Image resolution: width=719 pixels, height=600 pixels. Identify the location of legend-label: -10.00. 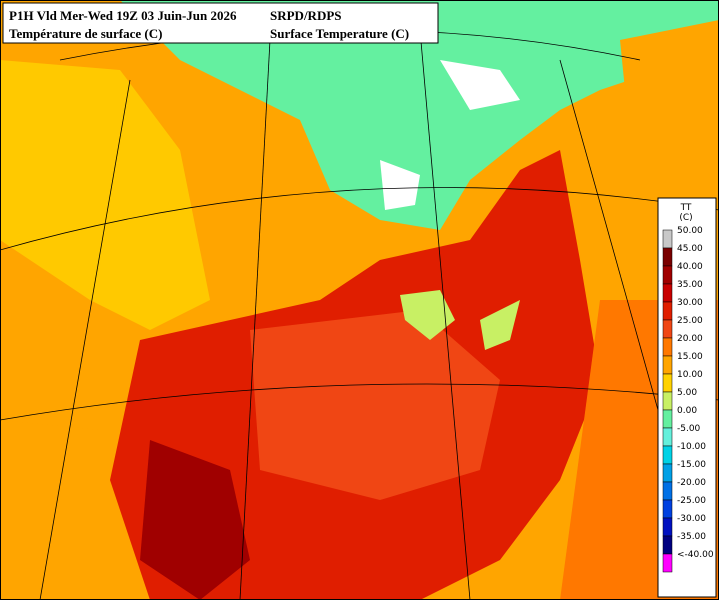
(691, 447).